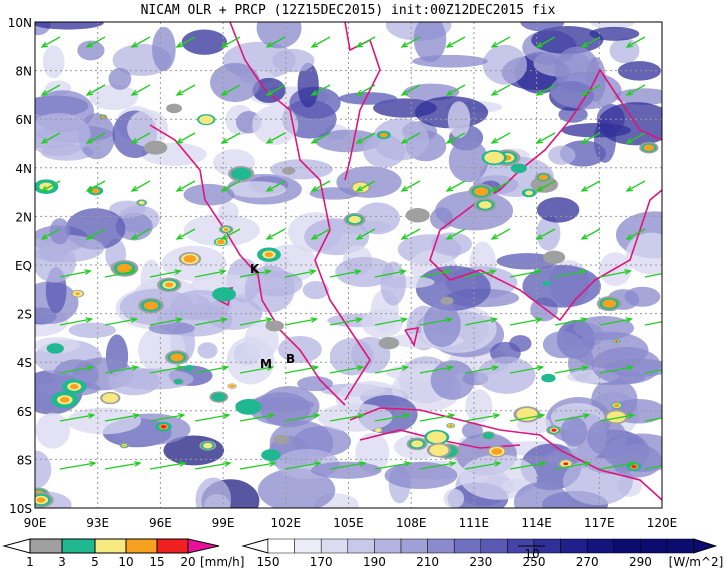  I want to click on colorbar-cap, so click(705, 546).